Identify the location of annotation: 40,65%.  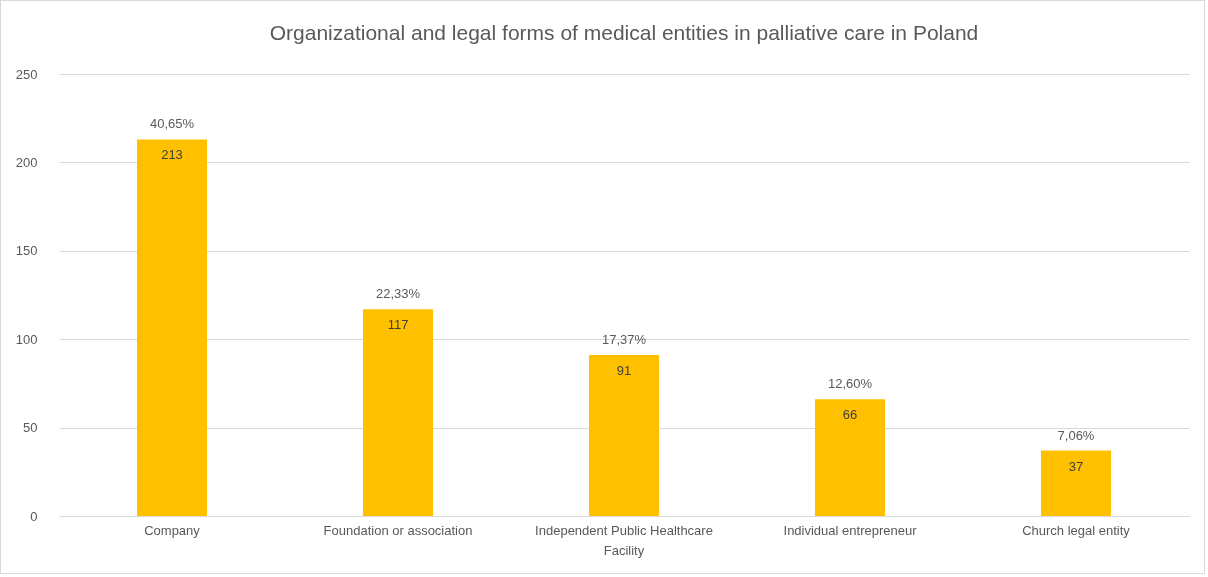
(172, 124).